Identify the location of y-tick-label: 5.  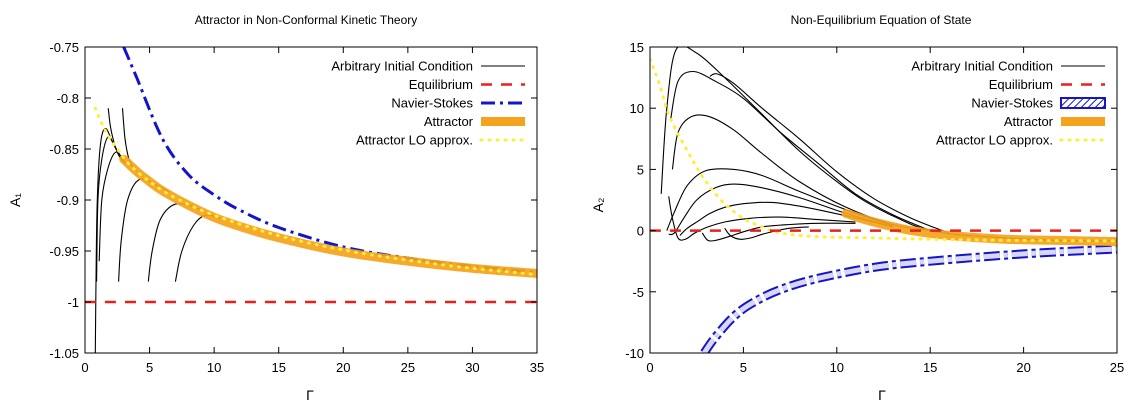
(640, 169).